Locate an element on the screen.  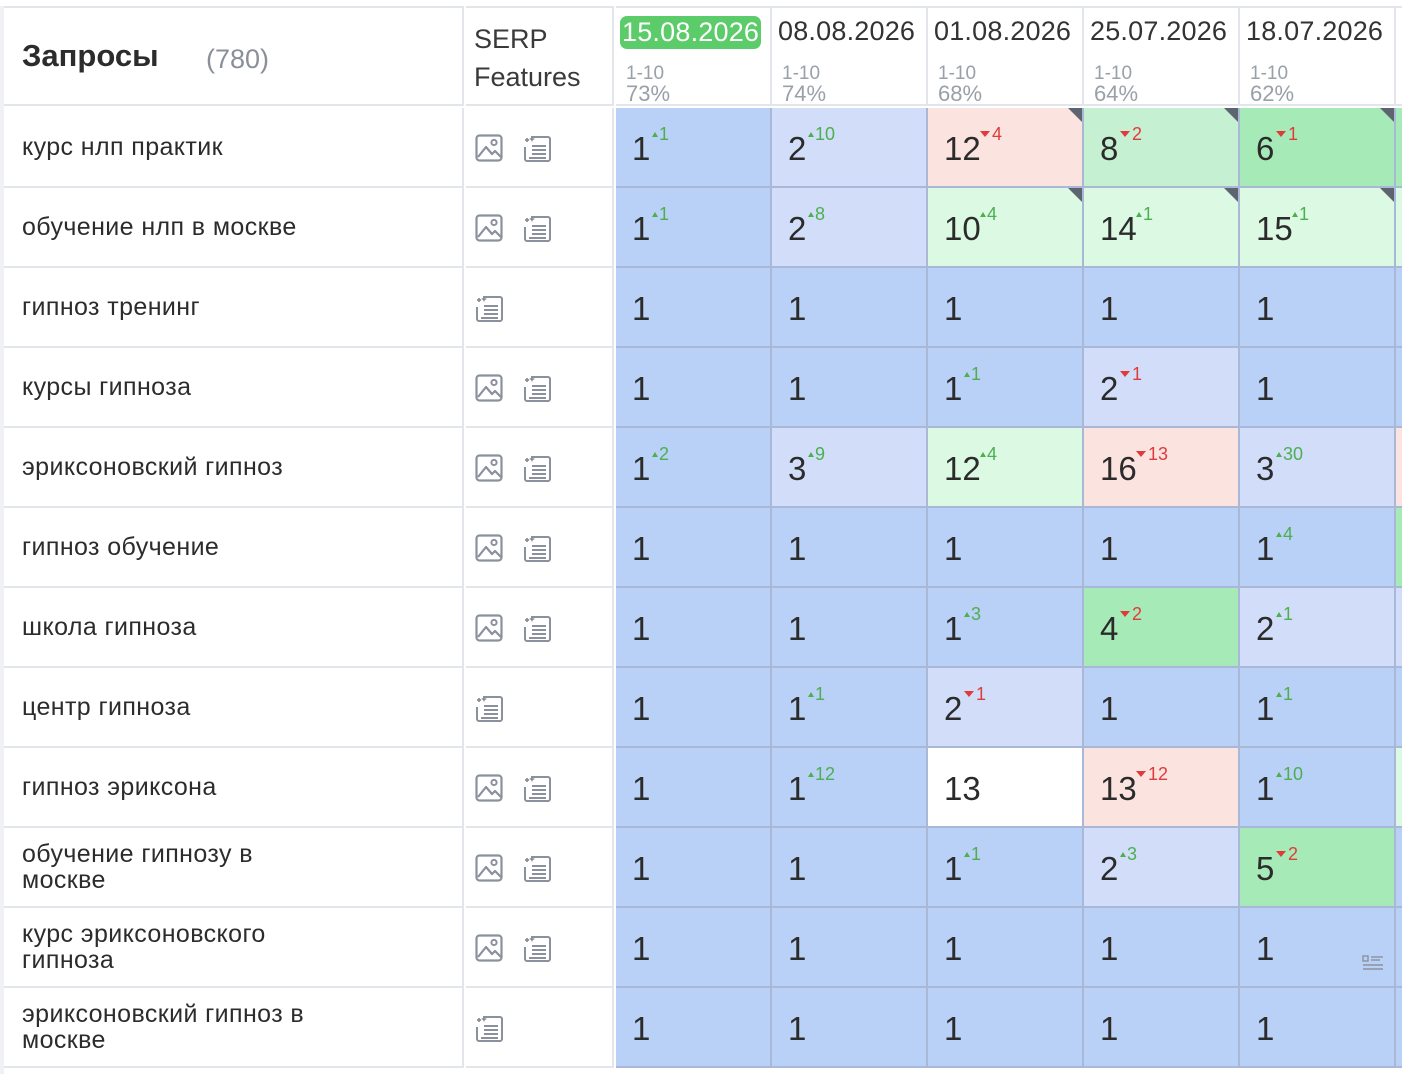
query-cell: курс нлп практик is located at coordinates (234, 148).